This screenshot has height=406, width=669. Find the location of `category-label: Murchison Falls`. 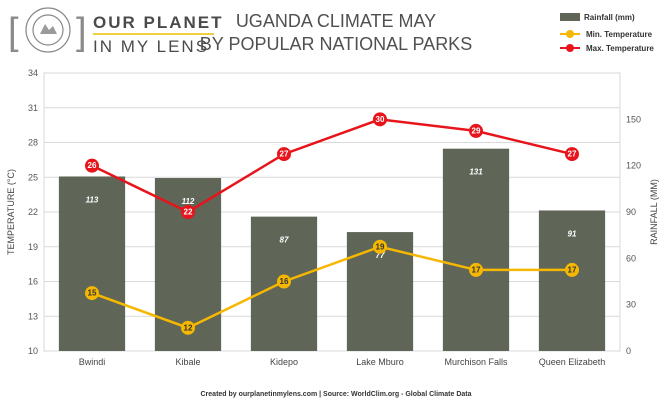

category-label: Murchison Falls is located at coordinates (476, 362).